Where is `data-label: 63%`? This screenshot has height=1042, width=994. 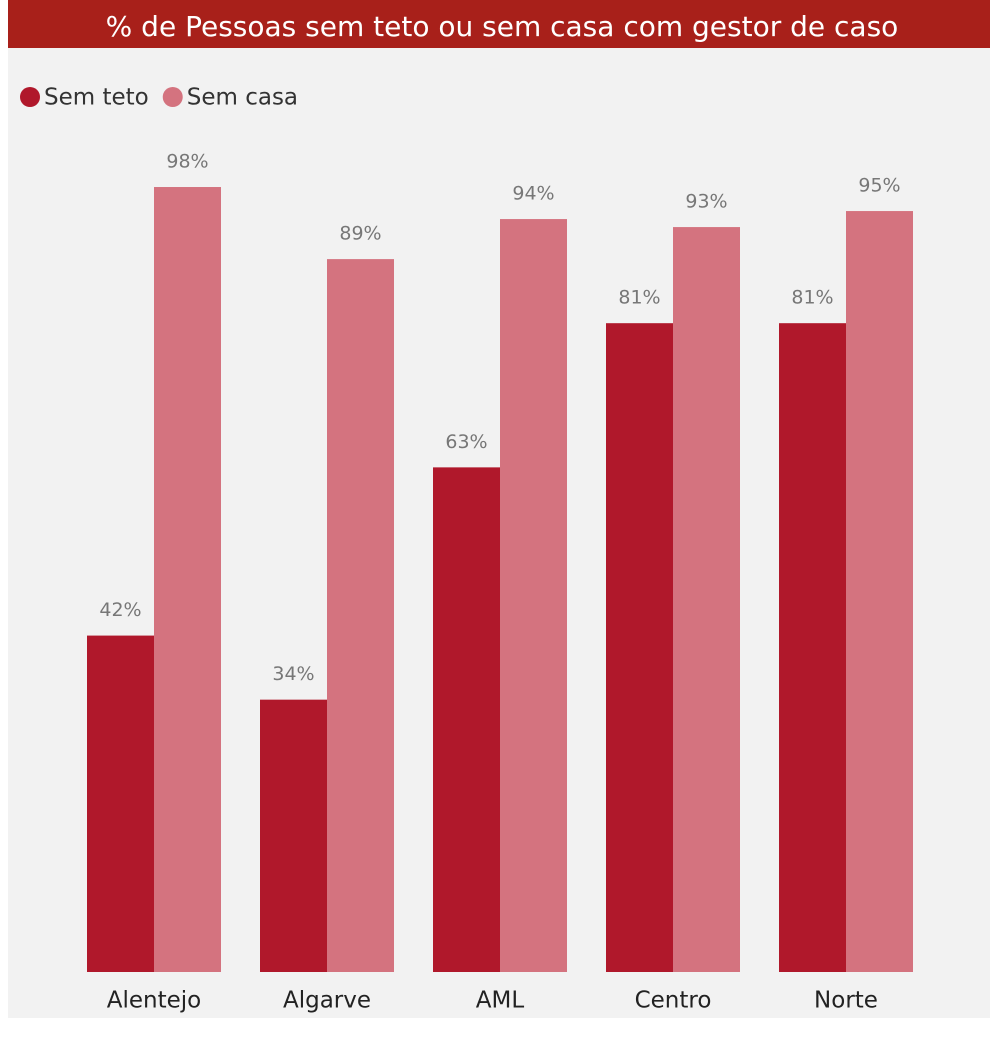 data-label: 63% is located at coordinates (466, 442).